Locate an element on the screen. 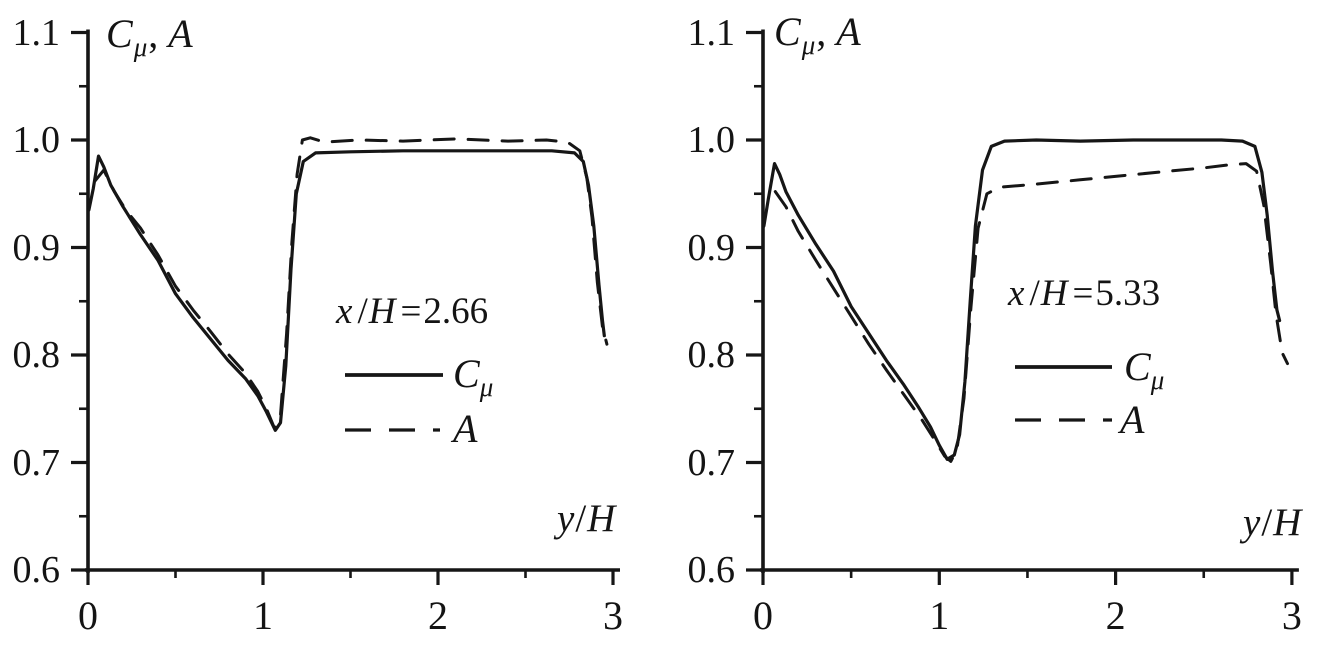  annotation-value: 5.33 is located at coordinates (1128, 293).